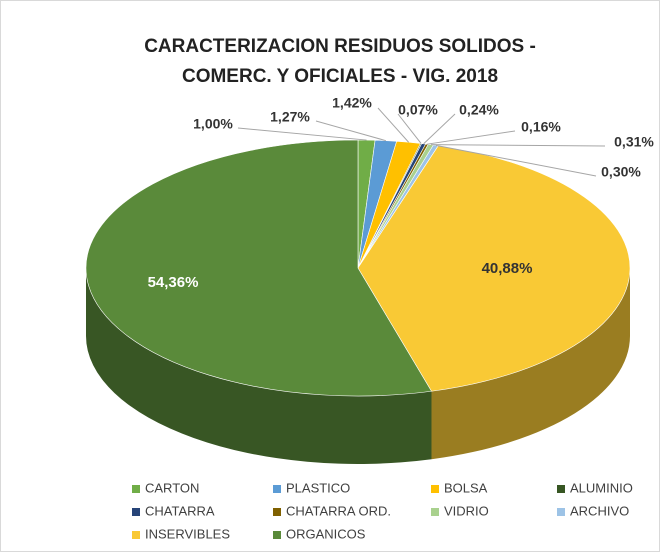  What do you see at coordinates (621, 172) in the screenshot?
I see `data-label: 0,30%` at bounding box center [621, 172].